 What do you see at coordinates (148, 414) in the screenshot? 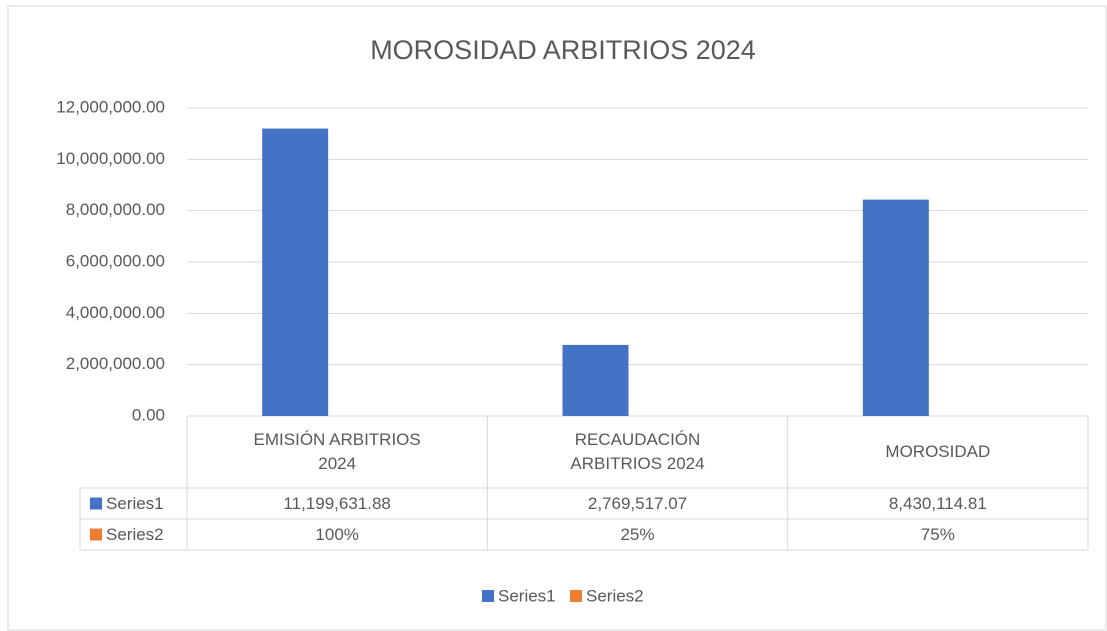
I see `y-tick-label: 0.00` at bounding box center [148, 414].